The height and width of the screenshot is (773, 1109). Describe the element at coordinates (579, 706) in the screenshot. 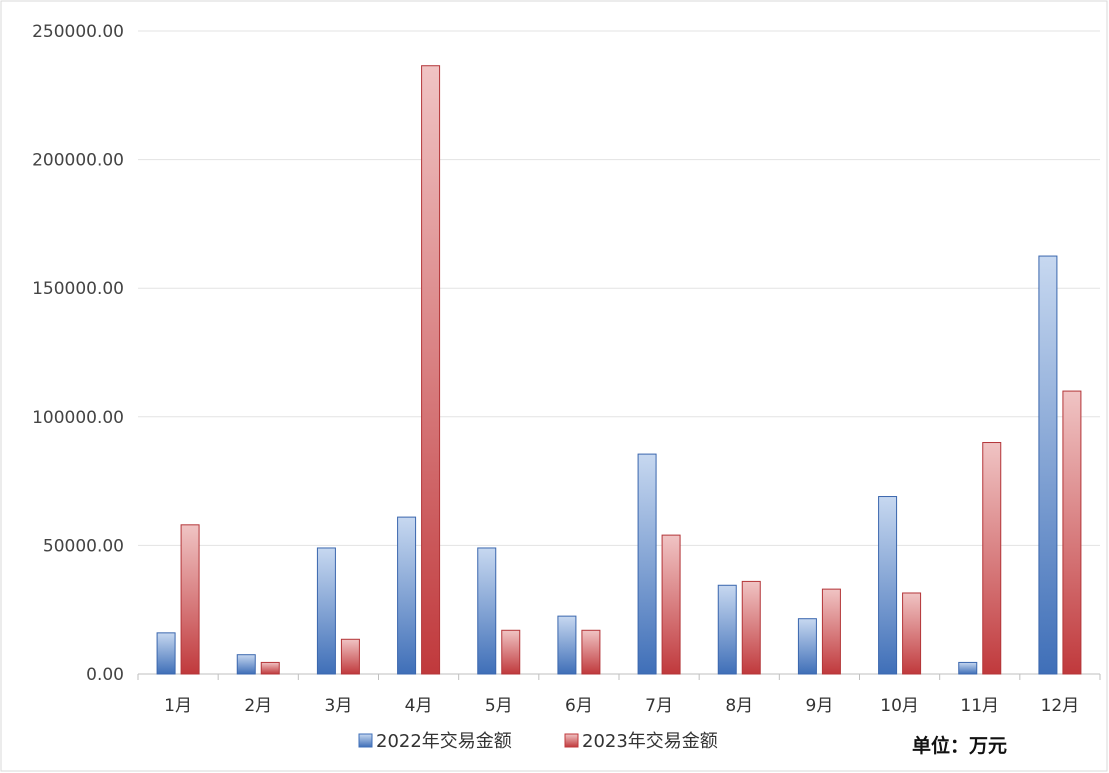

I see `x-tick-label: 6月` at that location.